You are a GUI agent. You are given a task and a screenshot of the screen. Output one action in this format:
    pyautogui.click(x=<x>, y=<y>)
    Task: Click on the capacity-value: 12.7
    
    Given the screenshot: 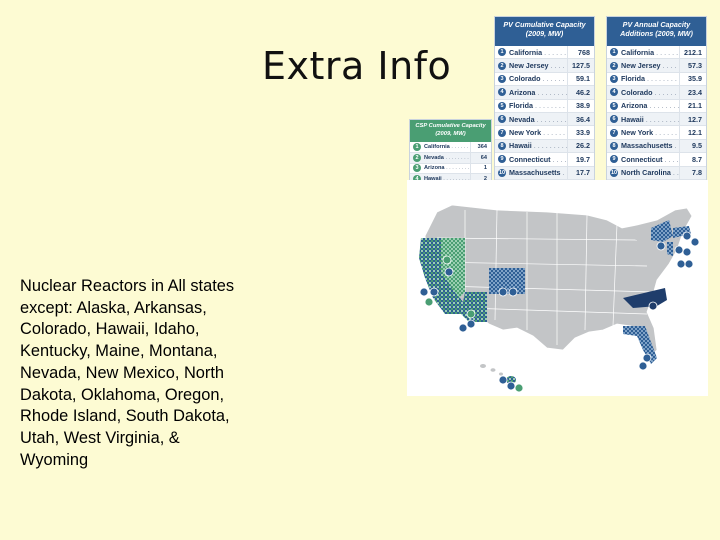 What is the action you would take?
    pyautogui.click(x=692, y=119)
    